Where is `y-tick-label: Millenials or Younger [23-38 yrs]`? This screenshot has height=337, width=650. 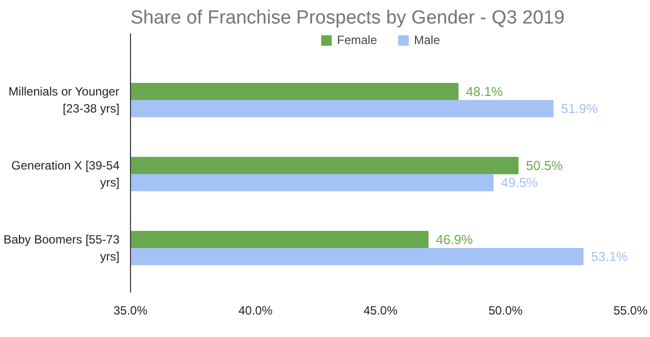
y-tick-label: Millenials or Younger [23-38 yrs] is located at coordinates (64, 100).